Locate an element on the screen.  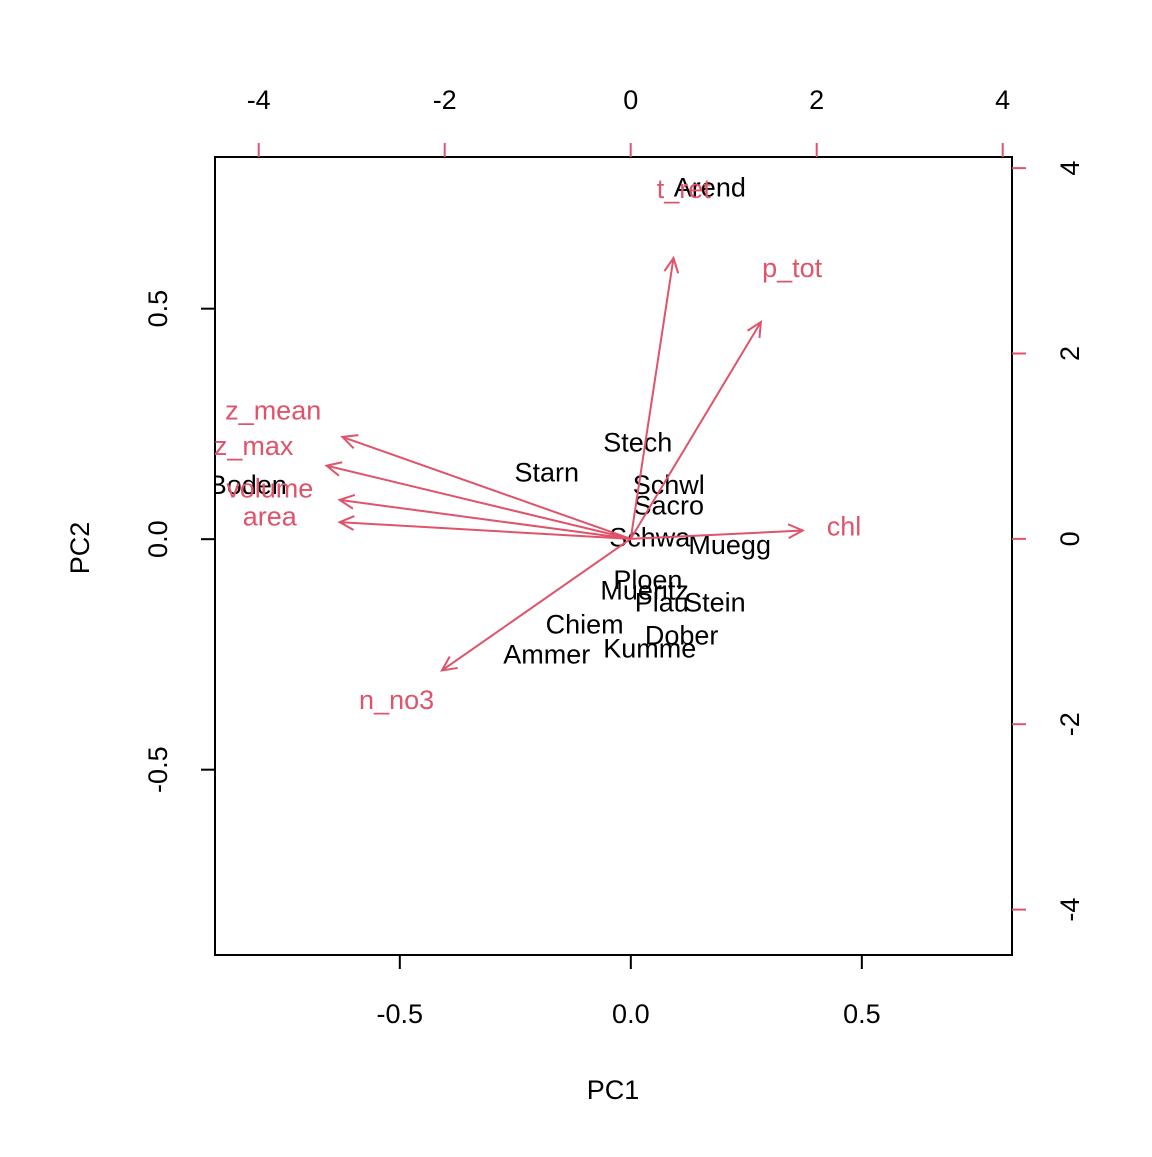
x2-tick-label: 0 is located at coordinates (630, 100).